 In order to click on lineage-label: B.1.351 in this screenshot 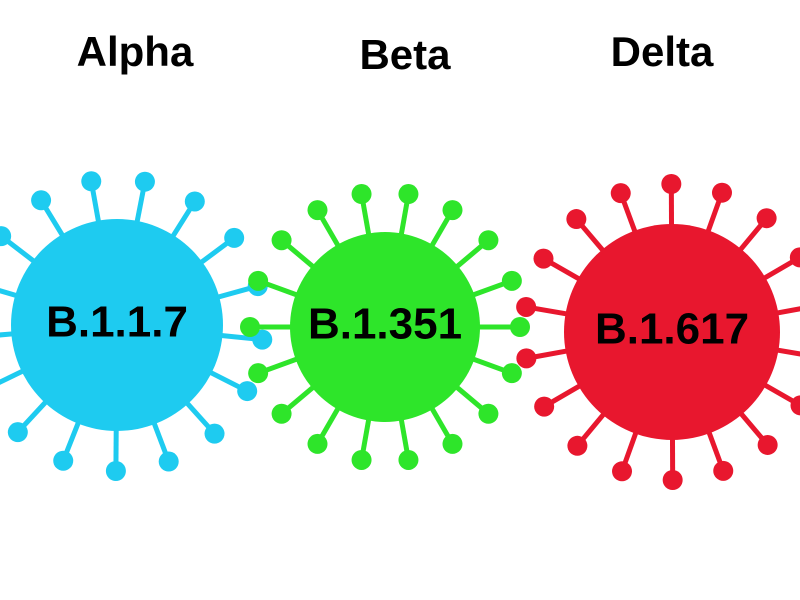, I will do `click(385, 324)`.